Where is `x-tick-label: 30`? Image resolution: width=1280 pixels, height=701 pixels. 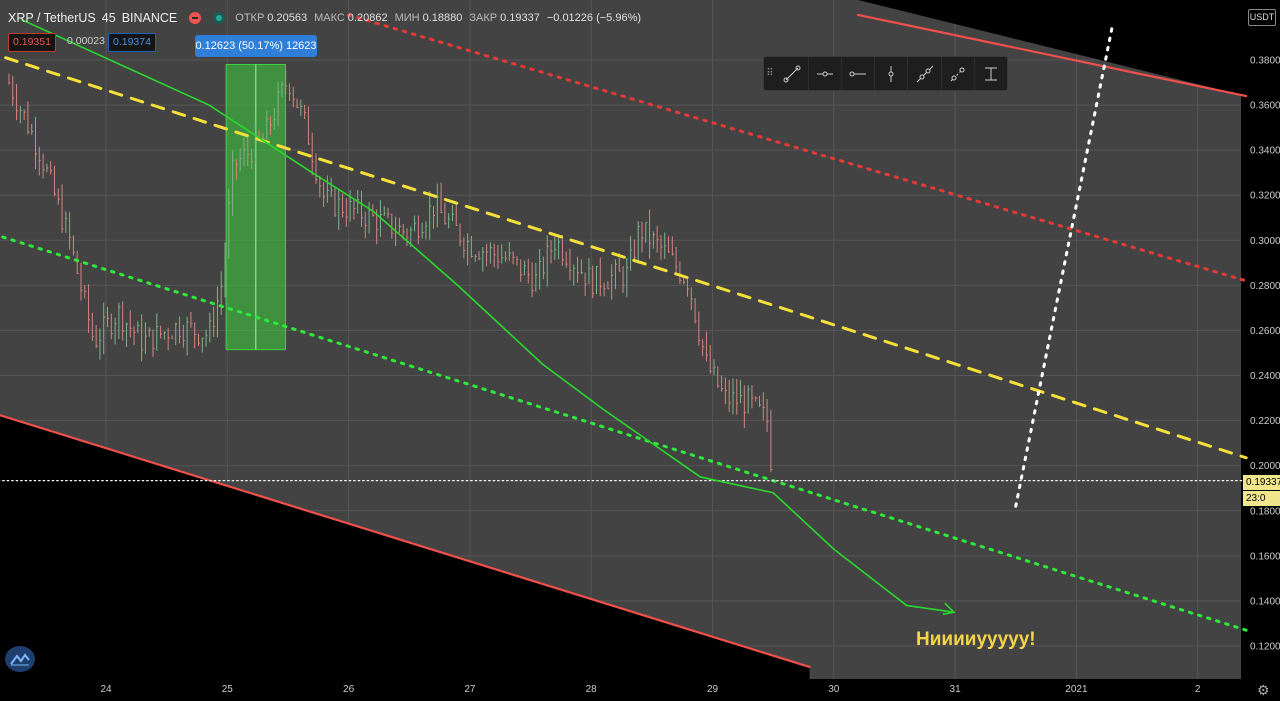 x-tick-label: 30 is located at coordinates (834, 689).